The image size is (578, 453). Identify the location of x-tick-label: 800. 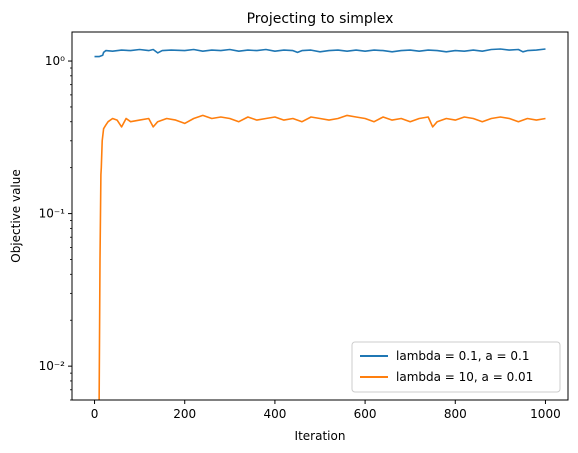
(455, 414).